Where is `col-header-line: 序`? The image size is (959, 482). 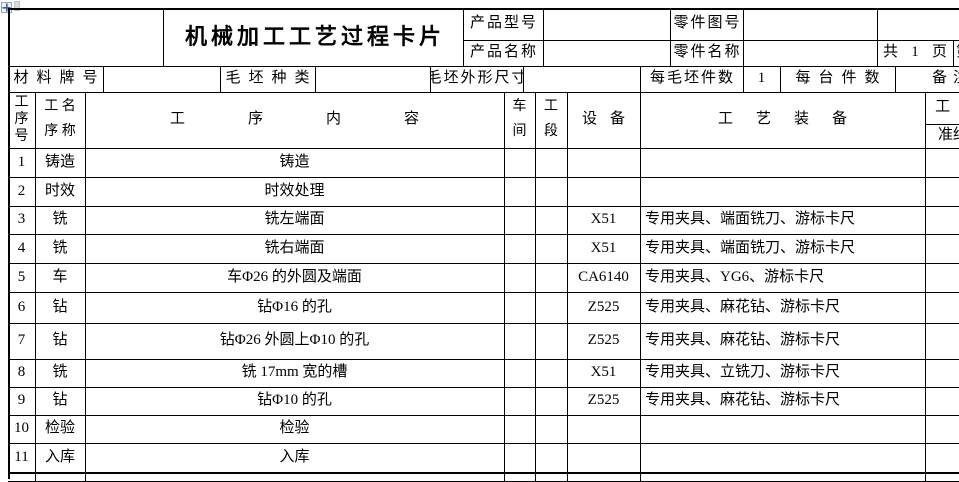
col-header-line: 序 is located at coordinates (21, 119).